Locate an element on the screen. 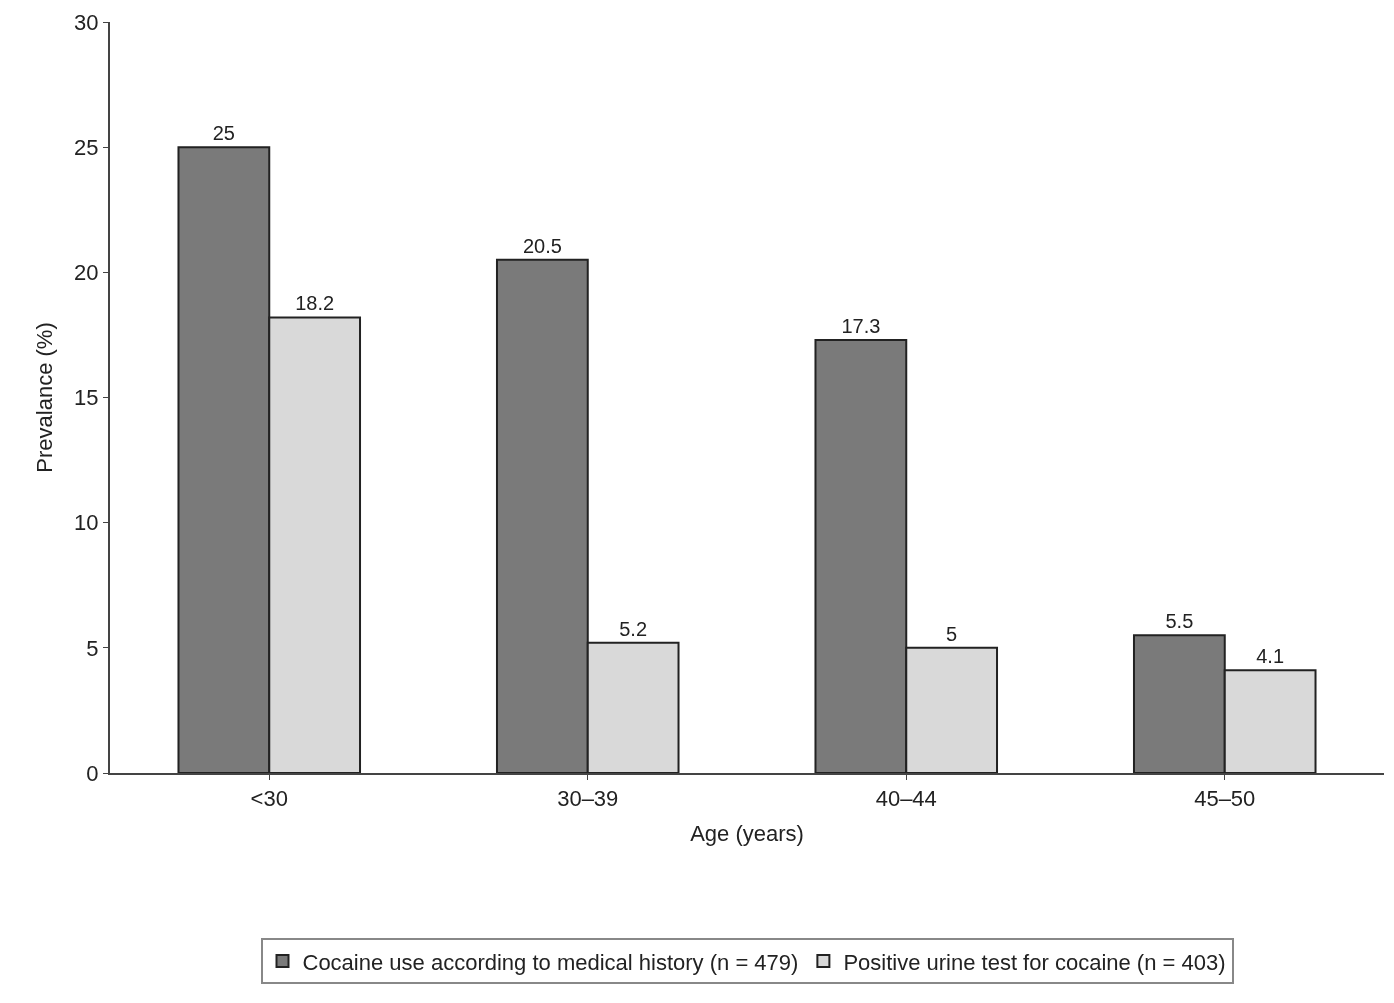 The height and width of the screenshot is (1003, 1394). x-axis-title: Age (years) is located at coordinates (747, 833).